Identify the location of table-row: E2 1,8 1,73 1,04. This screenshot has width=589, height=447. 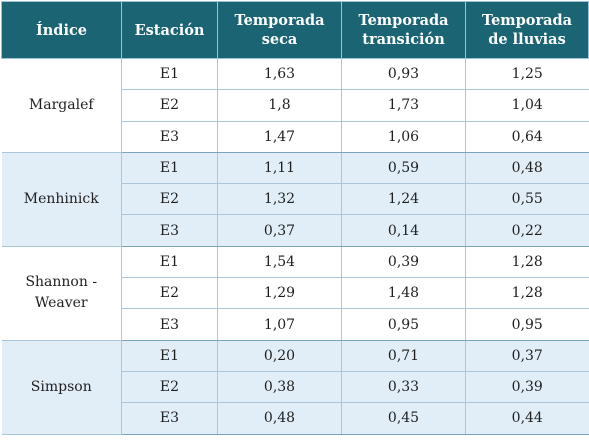
(295, 105).